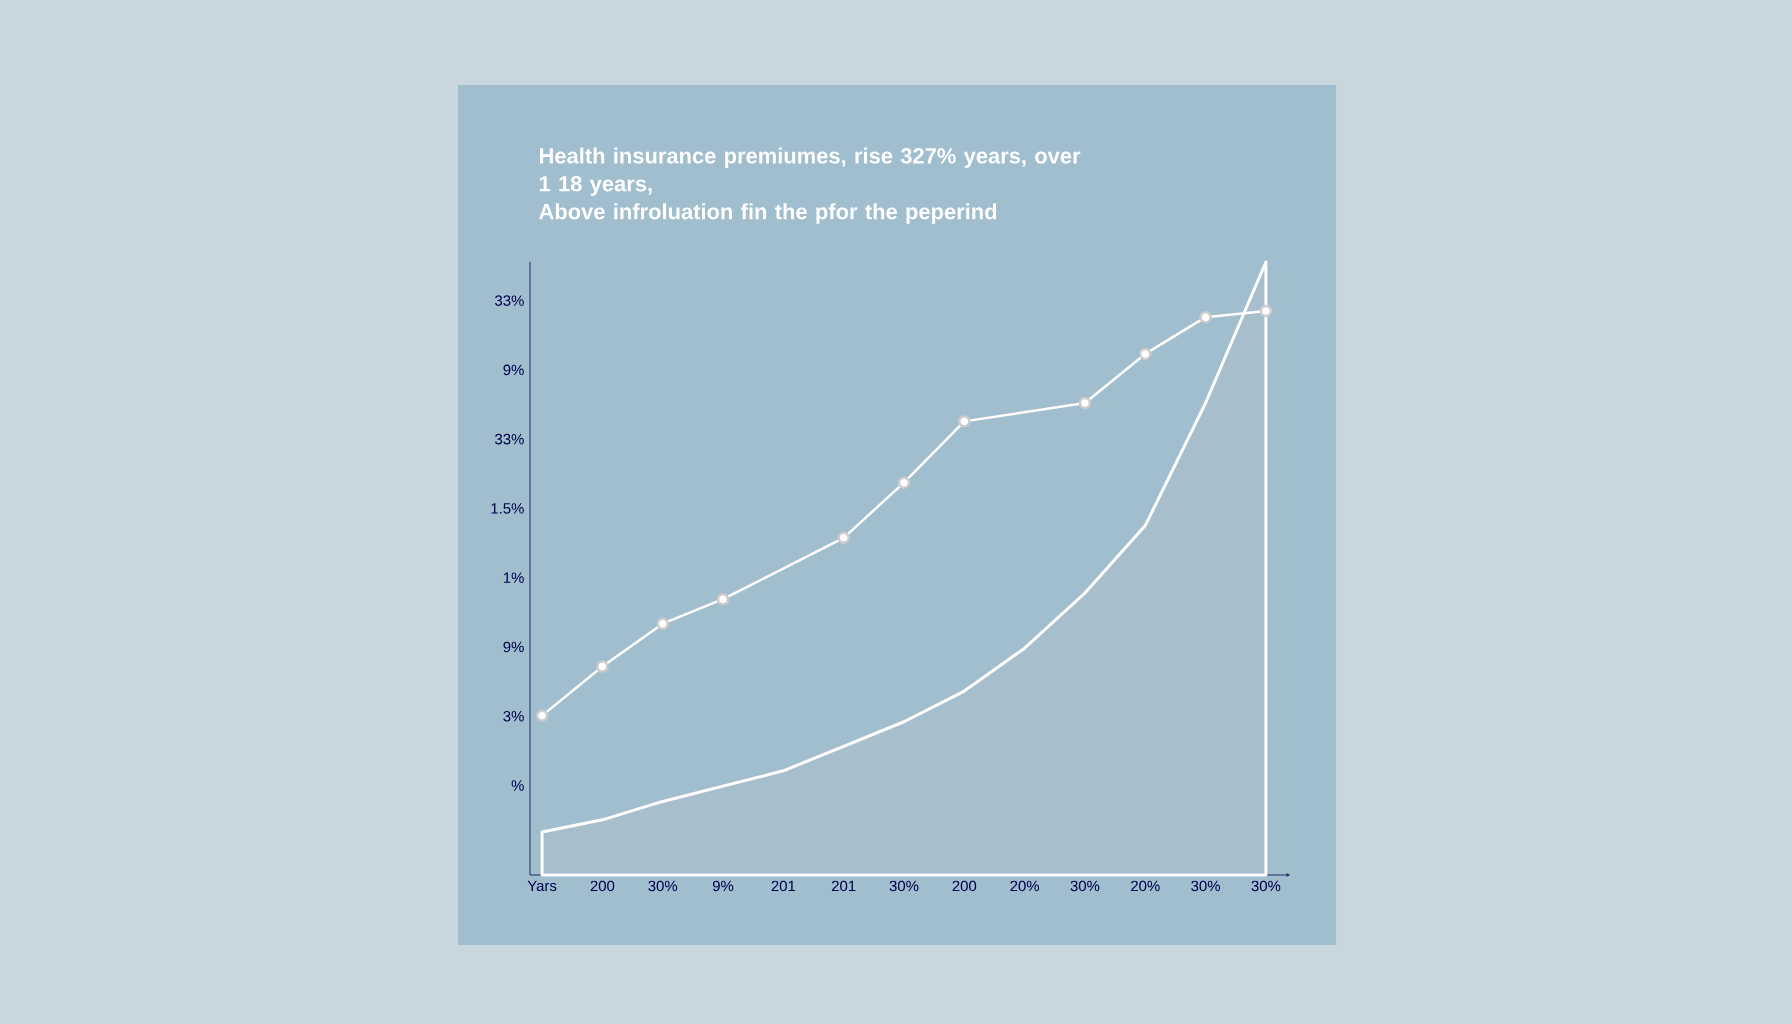 Image resolution: width=1792 pixels, height=1024 pixels. Describe the element at coordinates (723, 886) in the screenshot. I see `x-tick-label: 9%` at that location.